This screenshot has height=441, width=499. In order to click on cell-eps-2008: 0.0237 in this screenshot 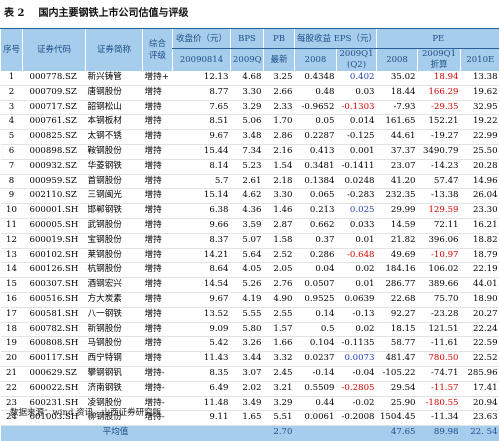, I will do `click(316, 359)`.